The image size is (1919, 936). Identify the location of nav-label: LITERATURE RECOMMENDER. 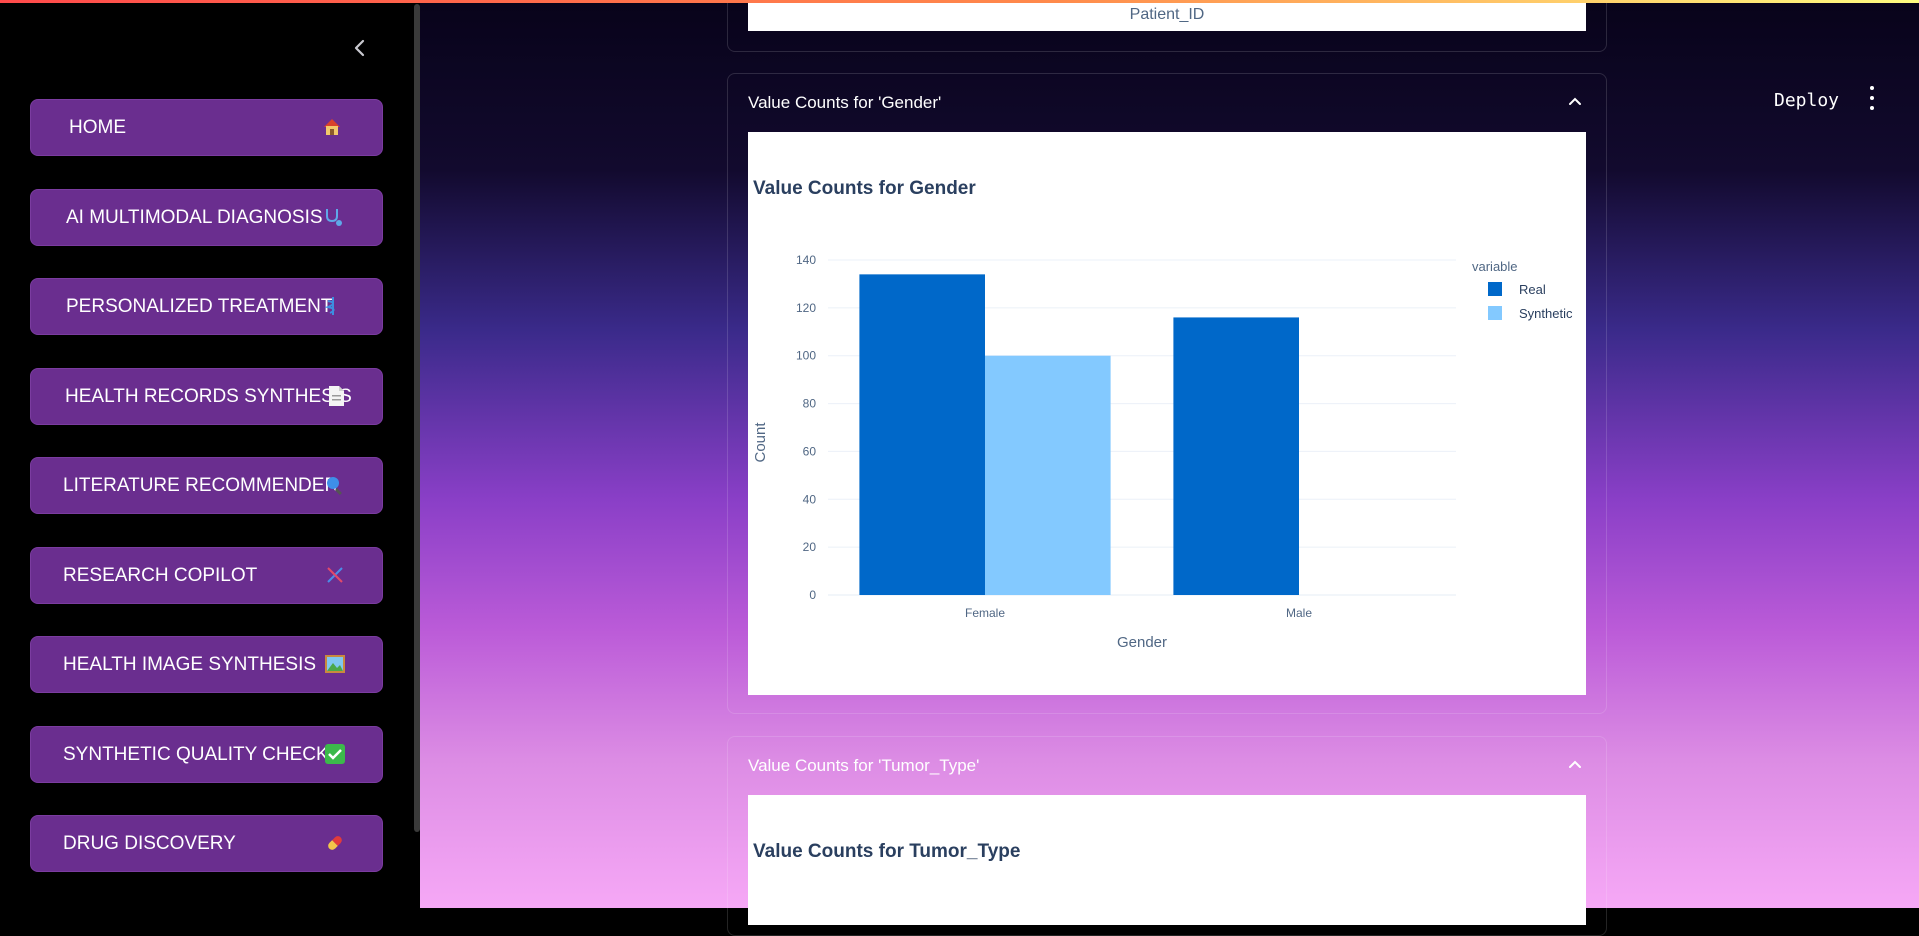
(201, 485).